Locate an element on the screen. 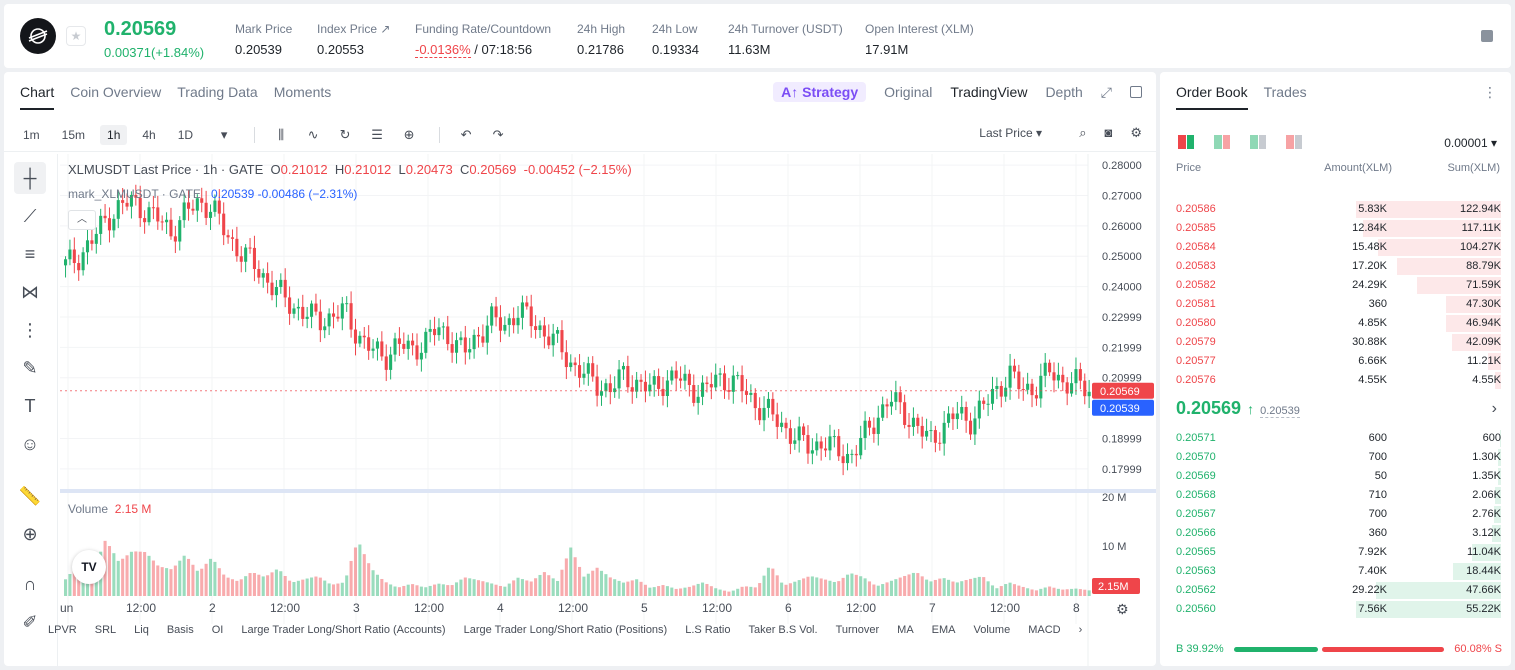 The height and width of the screenshot is (670, 1515). timeframe-1d: 1D is located at coordinates (185, 134).